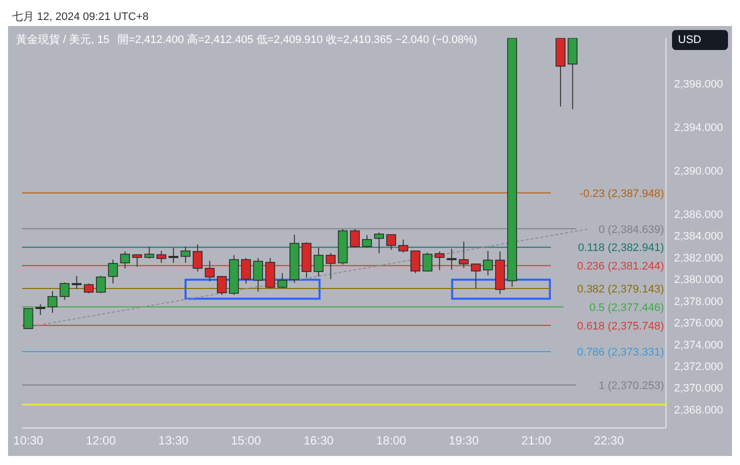 Image resolution: width=740 pixels, height=465 pixels. I want to click on x-tick-label: 15:00, so click(246, 441).